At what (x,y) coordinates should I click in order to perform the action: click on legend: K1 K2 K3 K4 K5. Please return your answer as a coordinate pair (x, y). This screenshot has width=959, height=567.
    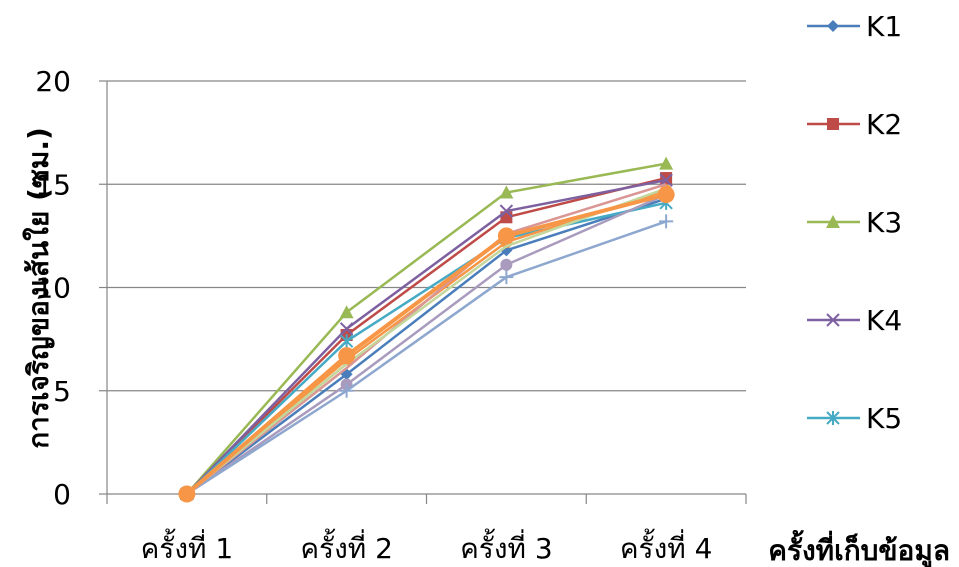
    Looking at the image, I should click on (854, 222).